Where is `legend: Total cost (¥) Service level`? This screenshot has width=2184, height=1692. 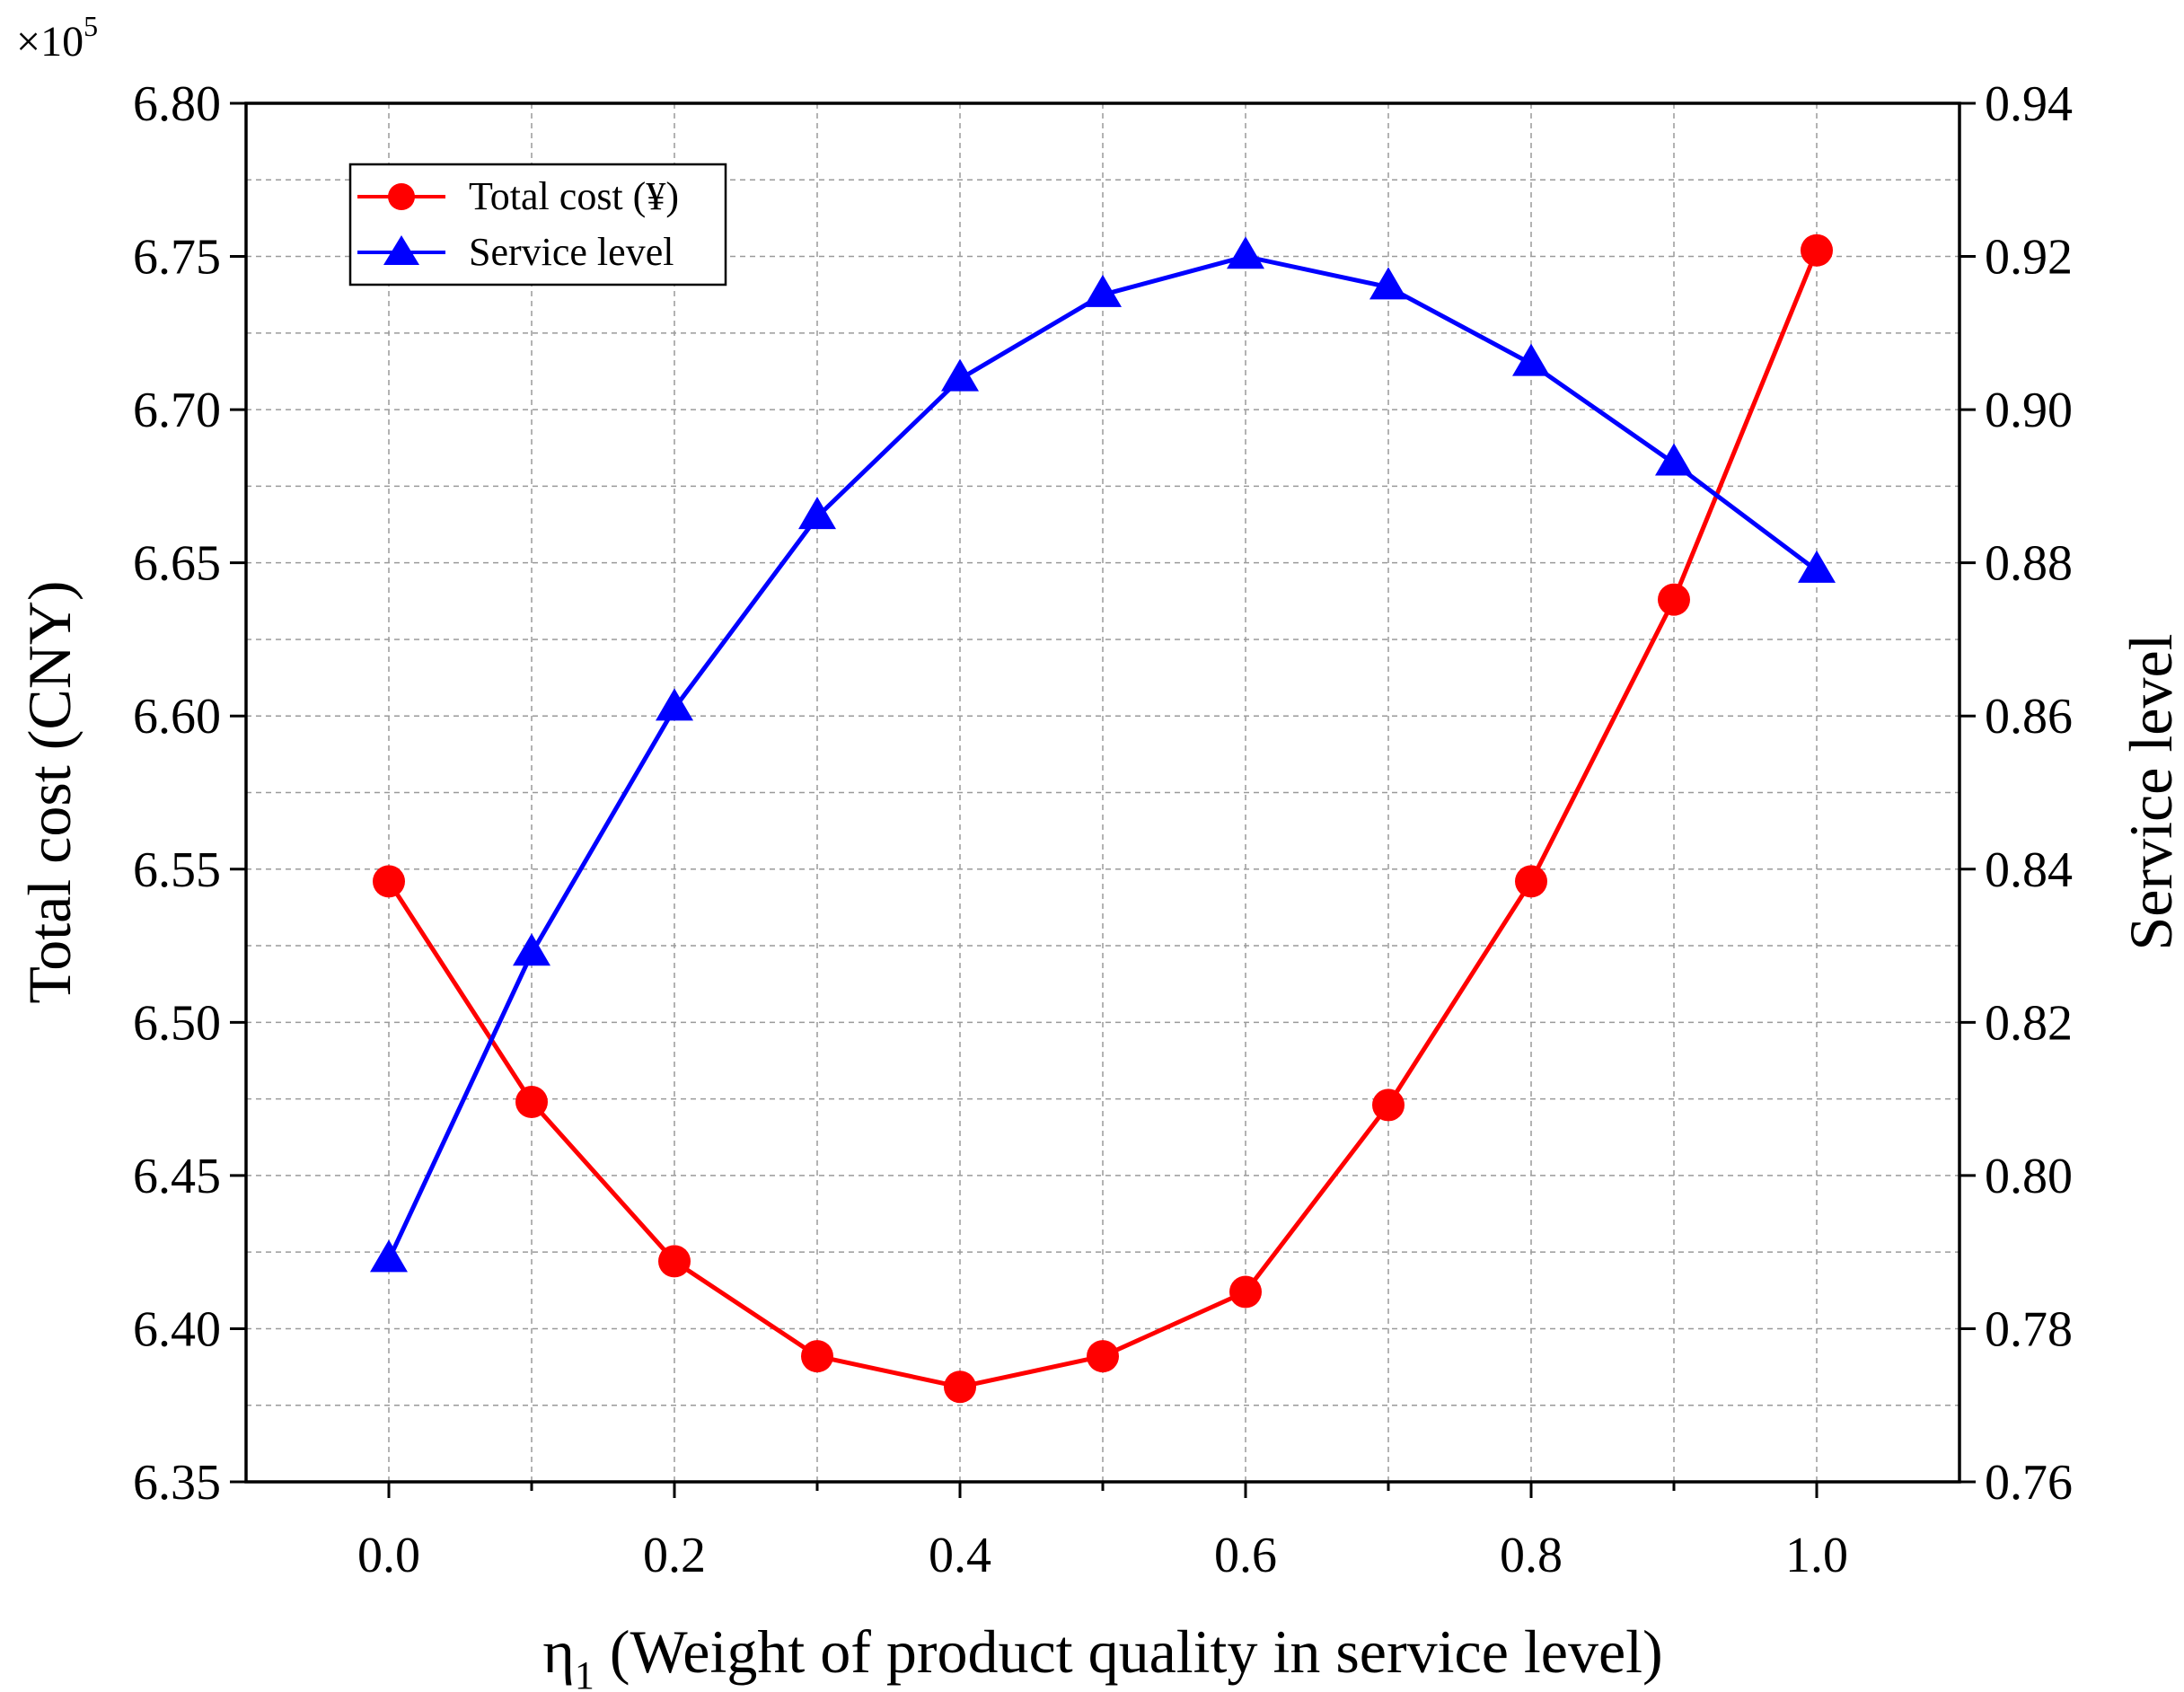
legend: Total cost (¥) Service level is located at coordinates (537, 224).